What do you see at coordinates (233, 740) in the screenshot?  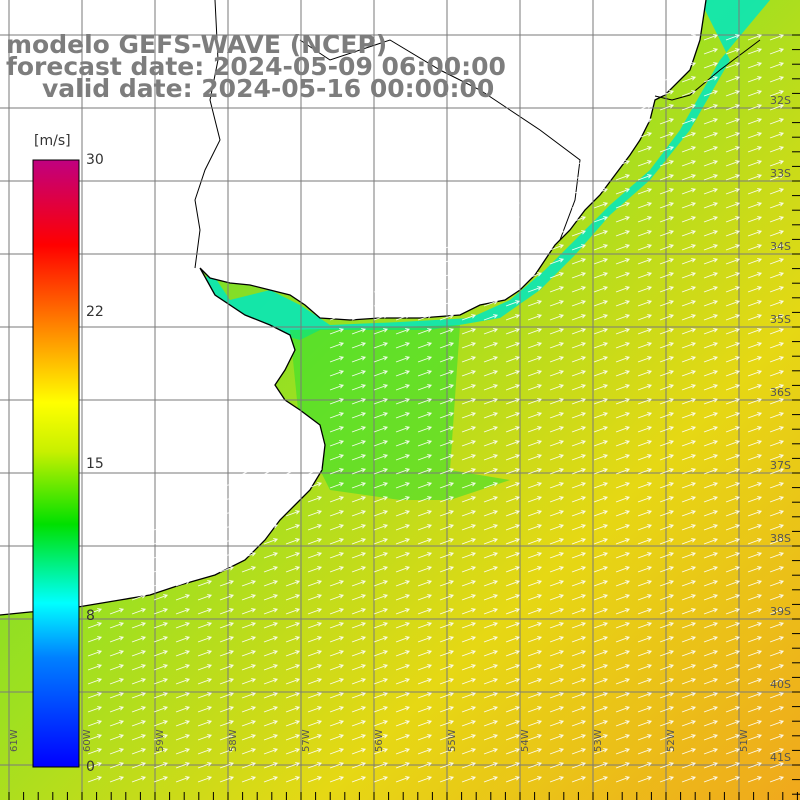 I see `lon-label-58w: 58W` at bounding box center [233, 740].